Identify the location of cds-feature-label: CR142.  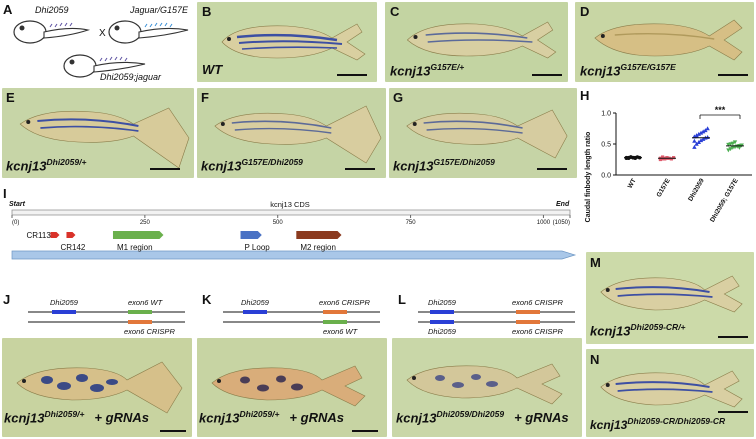
(72, 247).